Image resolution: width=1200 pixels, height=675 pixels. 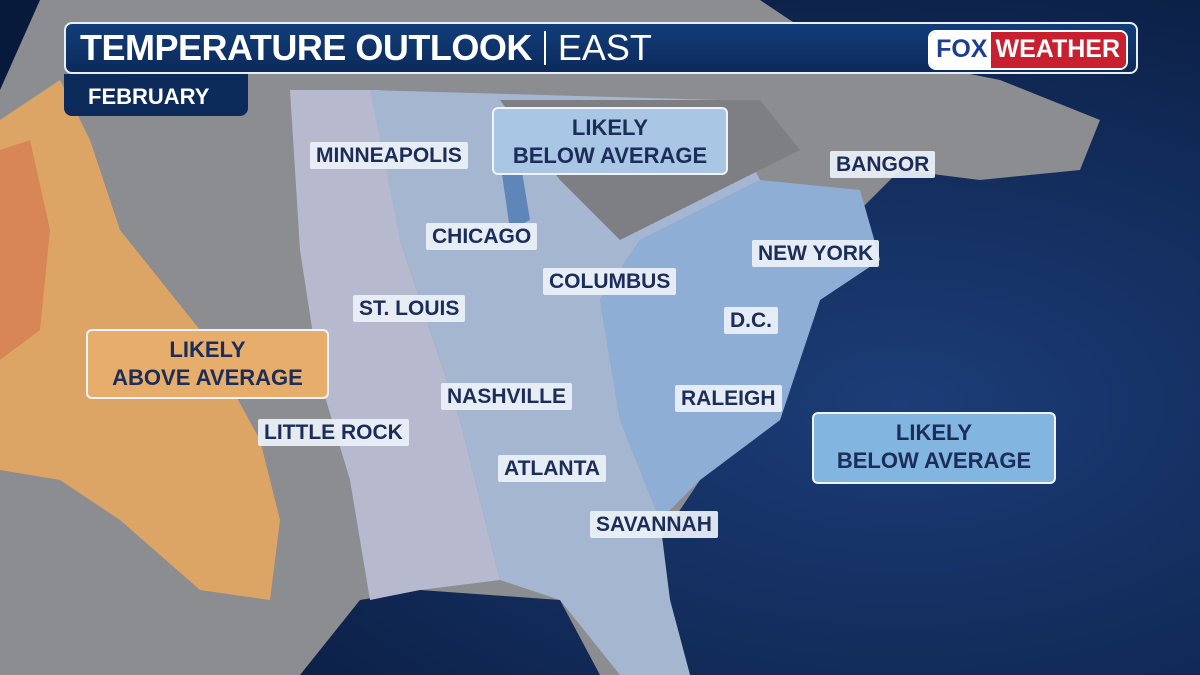 What do you see at coordinates (409, 308) in the screenshot?
I see `city-st-louis: ST. LOUIS` at bounding box center [409, 308].